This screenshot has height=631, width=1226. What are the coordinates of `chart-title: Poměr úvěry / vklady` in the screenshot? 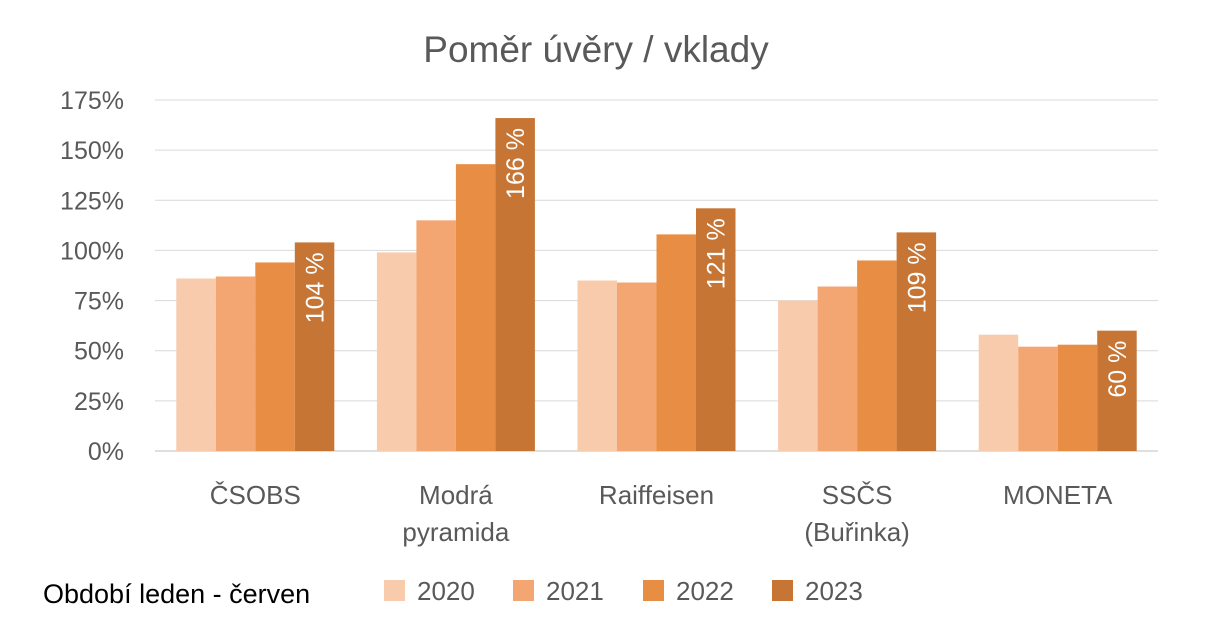 It's located at (596, 49).